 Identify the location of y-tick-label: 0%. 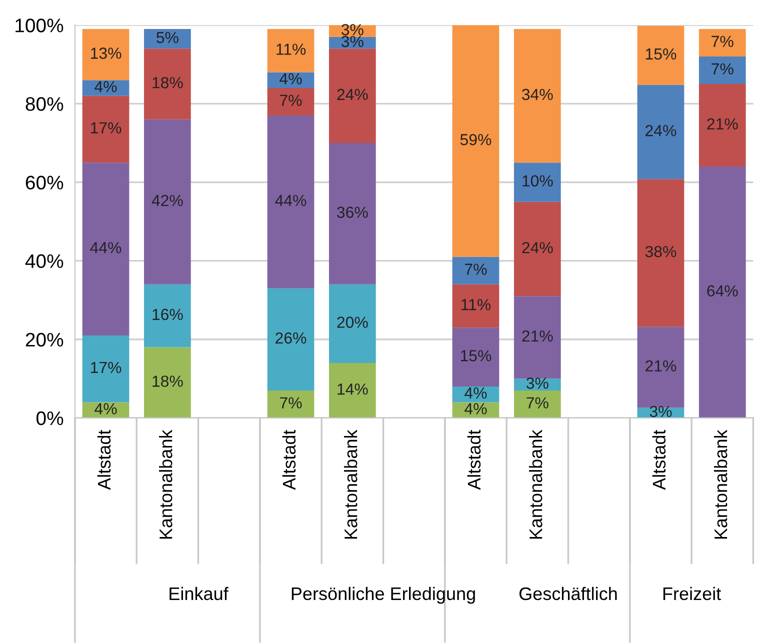
(50, 418).